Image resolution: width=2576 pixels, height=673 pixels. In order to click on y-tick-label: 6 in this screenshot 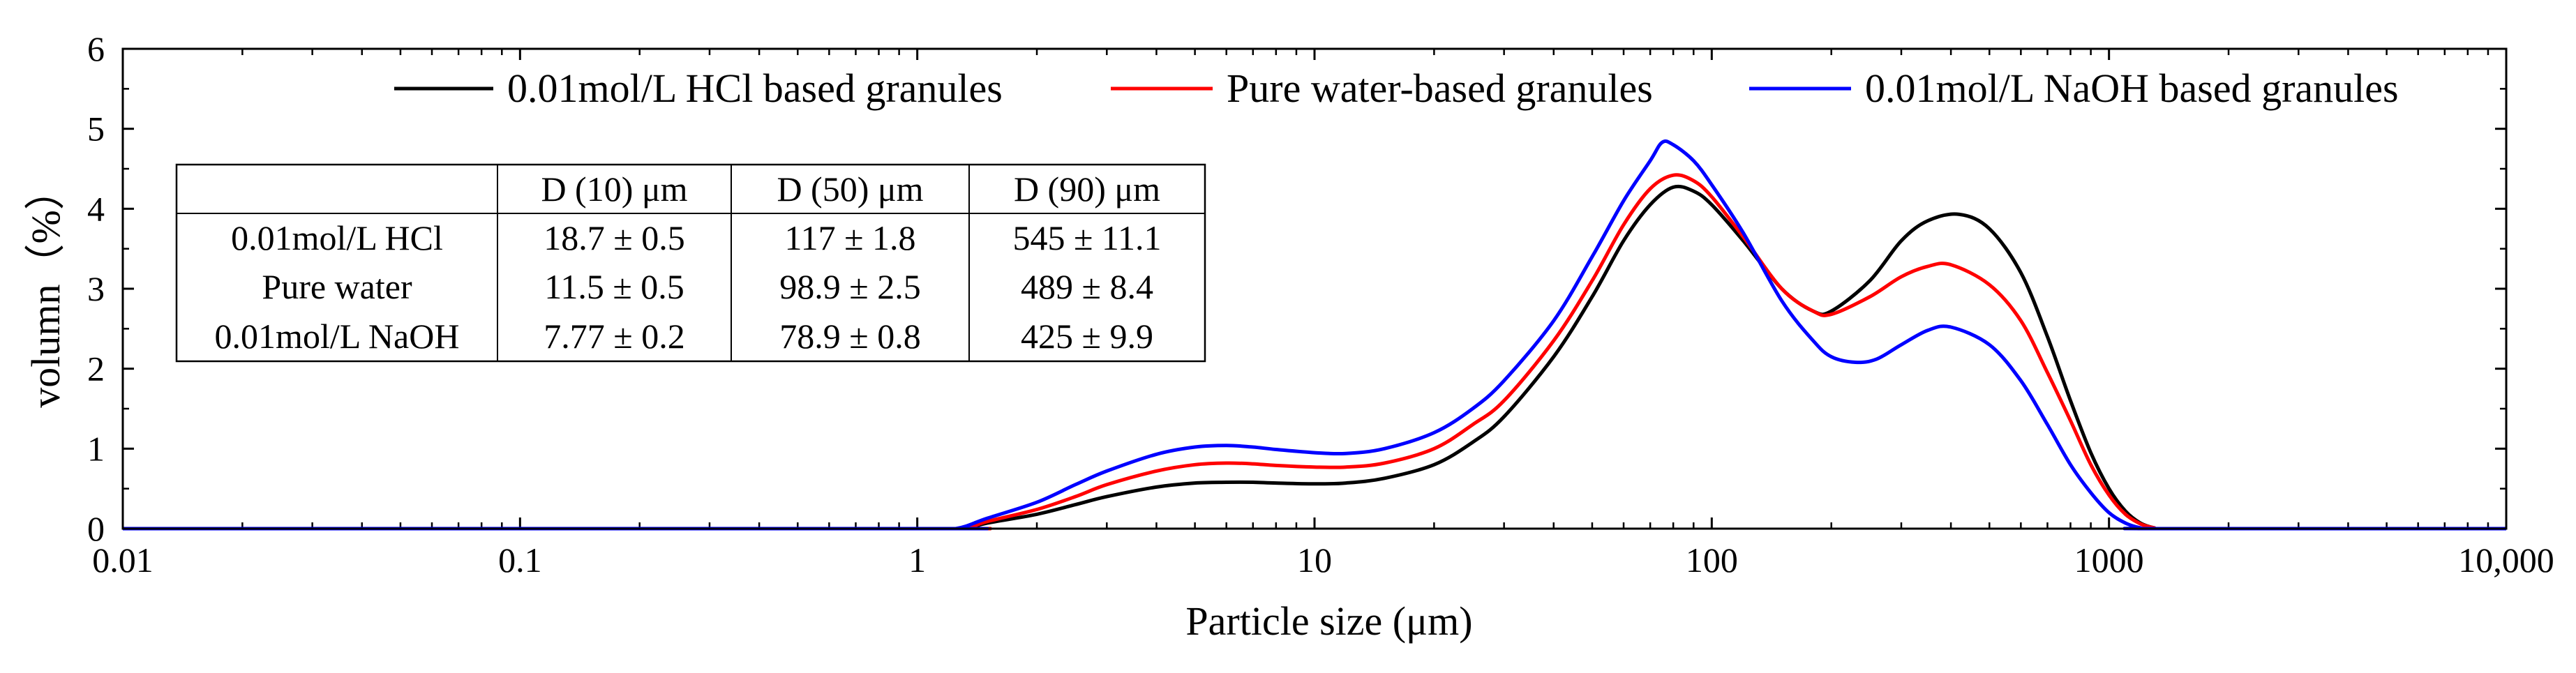, I will do `click(96, 48)`.